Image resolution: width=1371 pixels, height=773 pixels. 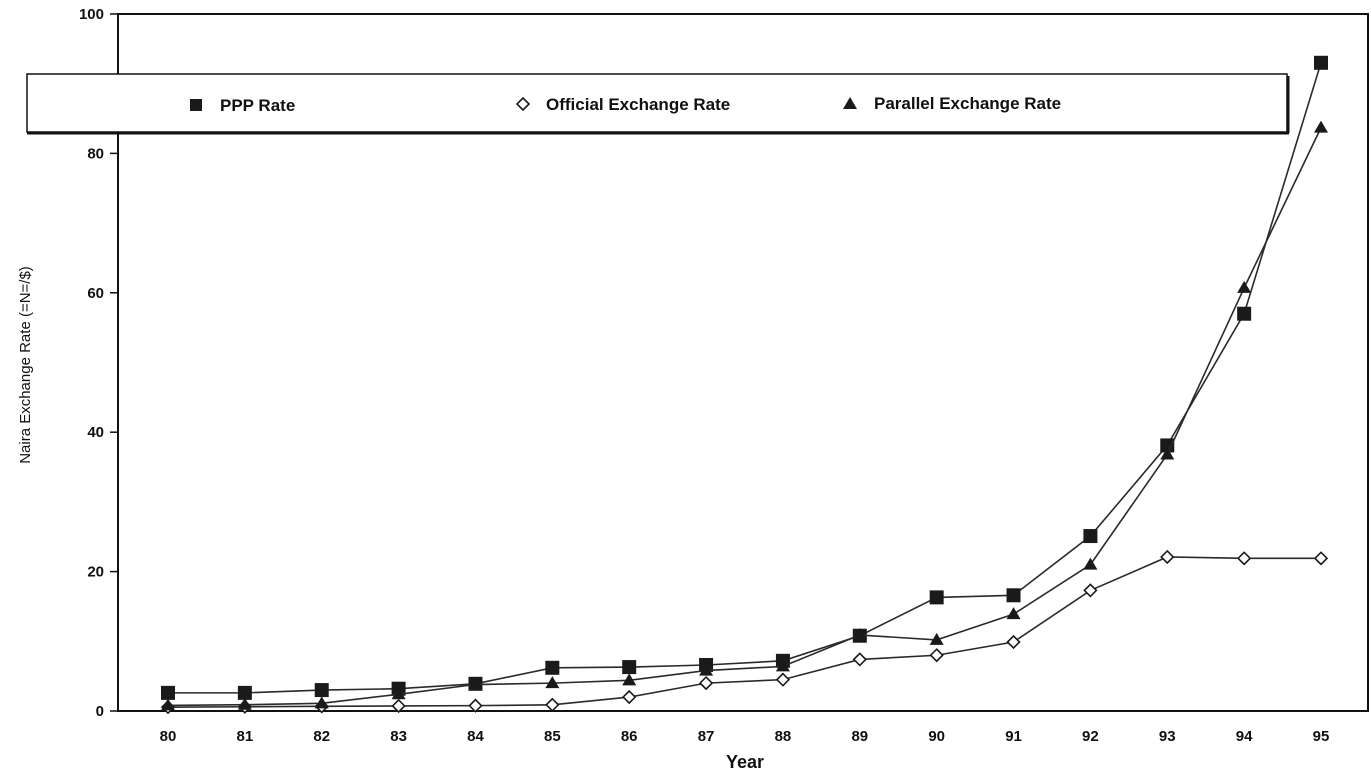 What do you see at coordinates (706, 736) in the screenshot?
I see `x-tick-label: 87` at bounding box center [706, 736].